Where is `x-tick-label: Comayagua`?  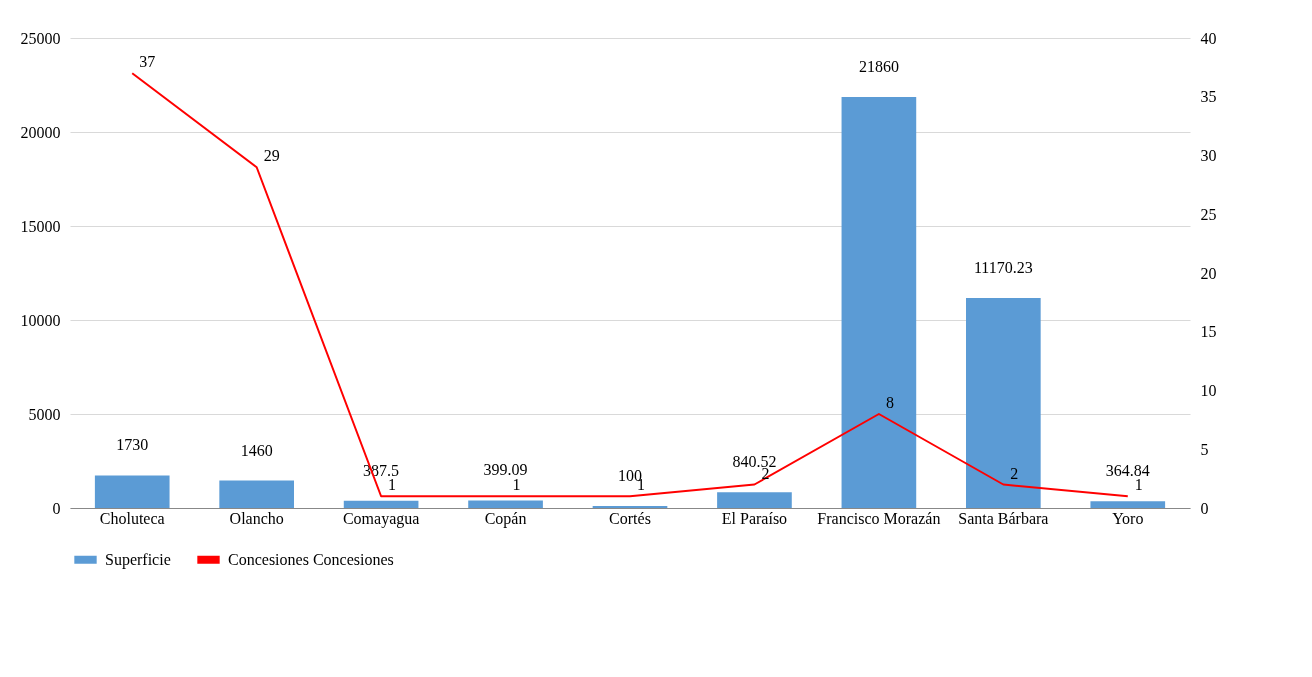 x-tick-label: Comayagua is located at coordinates (381, 518).